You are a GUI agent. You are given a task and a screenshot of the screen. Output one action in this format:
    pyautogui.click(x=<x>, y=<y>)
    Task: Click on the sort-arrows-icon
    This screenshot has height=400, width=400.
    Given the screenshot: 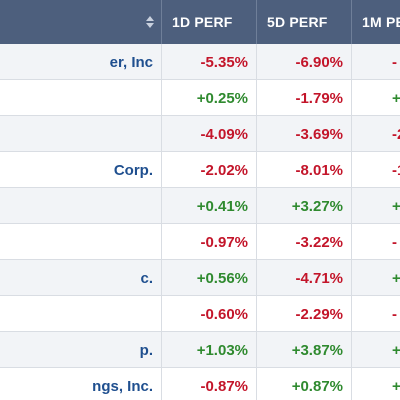 What is the action you would take?
    pyautogui.click(x=150, y=22)
    